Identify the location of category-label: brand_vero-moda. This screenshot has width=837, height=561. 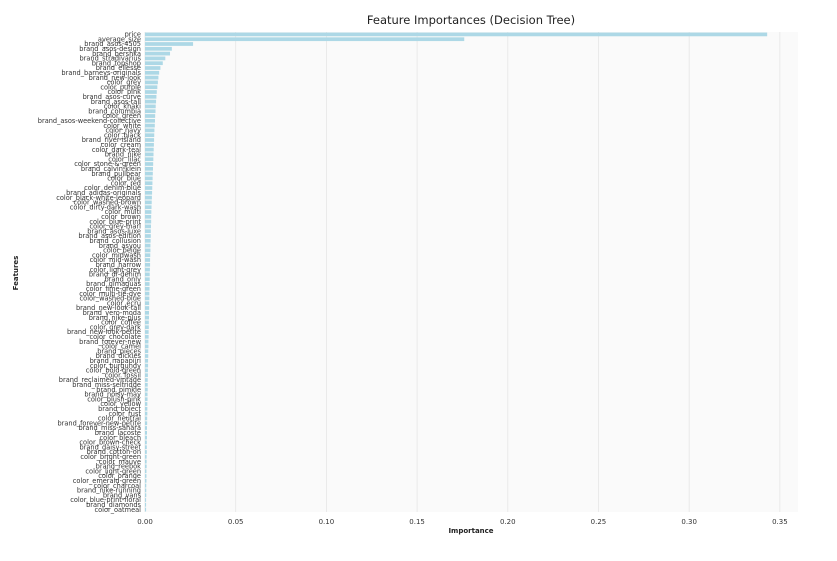
(112, 313).